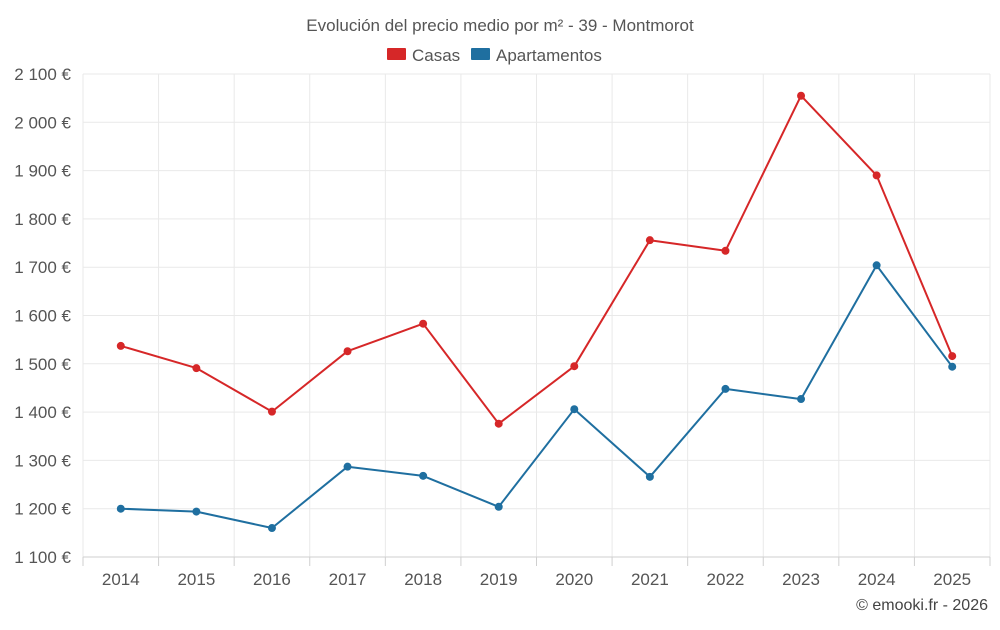 Image resolution: width=1000 pixels, height=630 pixels. What do you see at coordinates (499, 579) in the screenshot?
I see `x-tick-label: 2019` at bounding box center [499, 579].